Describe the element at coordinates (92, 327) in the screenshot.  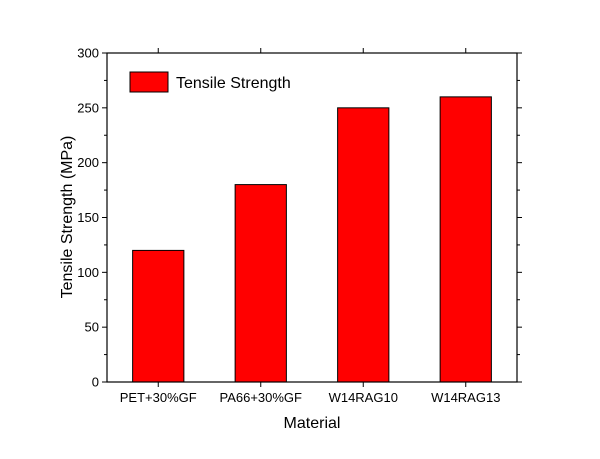
I see `y-tick-label: 50` at that location.